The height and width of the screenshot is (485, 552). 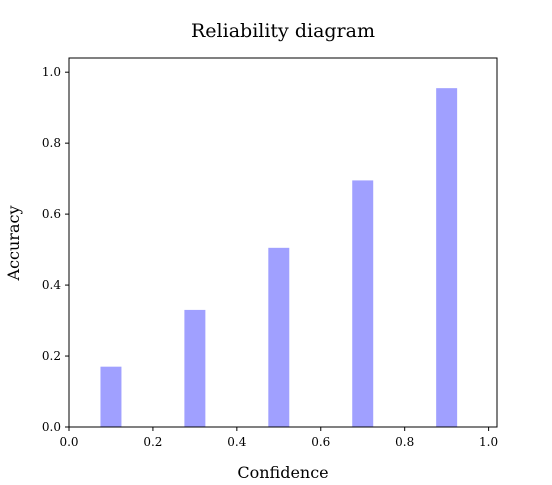 I want to click on y-tick-label-5: 1.0, so click(x=51, y=72).